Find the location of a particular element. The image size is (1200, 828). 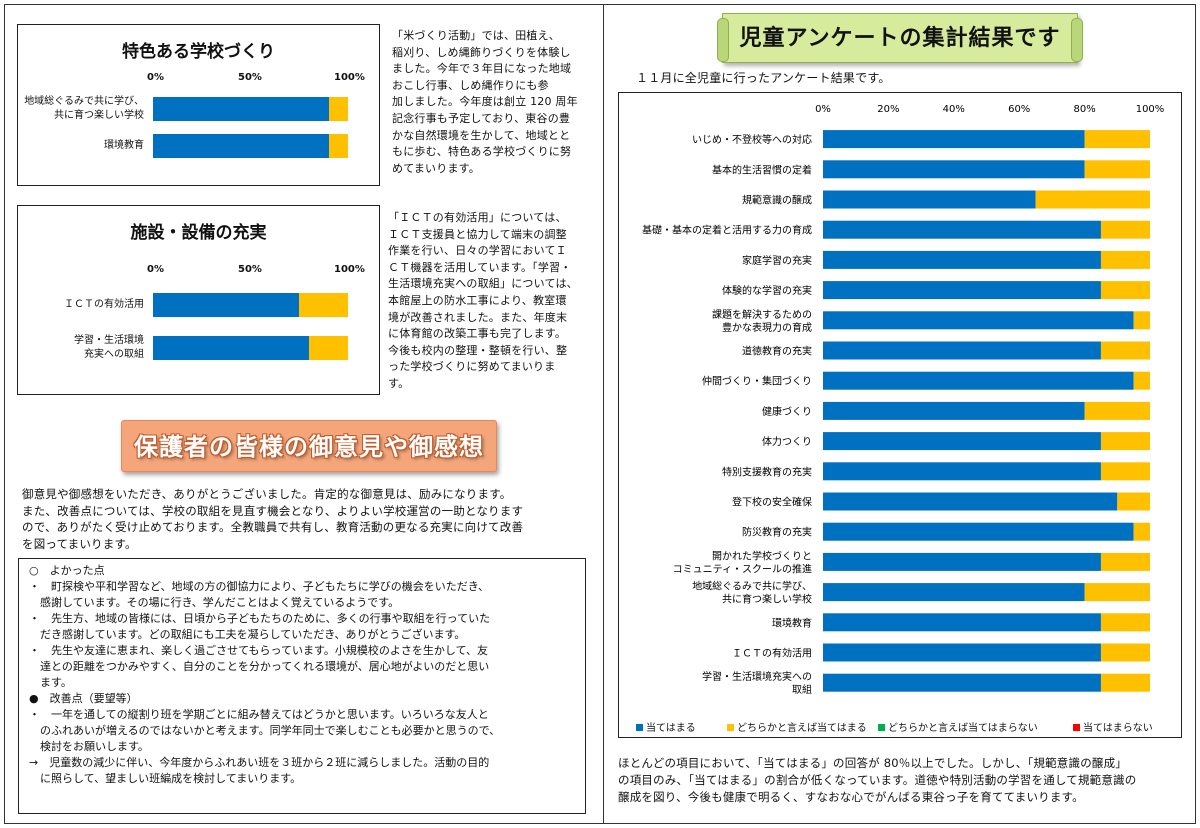

x-tick-label: 100% is located at coordinates (1150, 109).